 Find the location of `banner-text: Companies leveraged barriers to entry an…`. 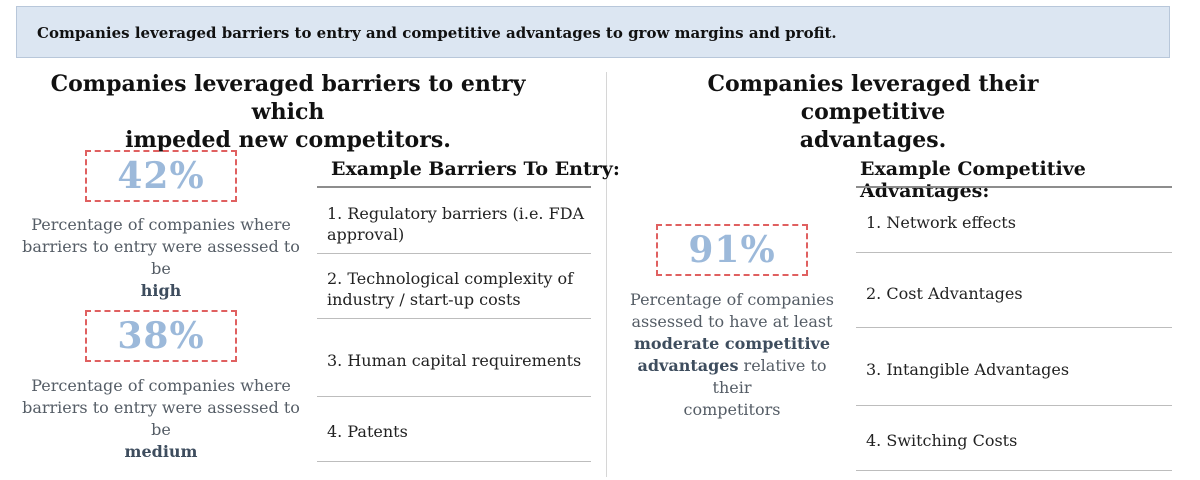

banner-text: Companies leveraged barriers to entry an… is located at coordinates (437, 33).